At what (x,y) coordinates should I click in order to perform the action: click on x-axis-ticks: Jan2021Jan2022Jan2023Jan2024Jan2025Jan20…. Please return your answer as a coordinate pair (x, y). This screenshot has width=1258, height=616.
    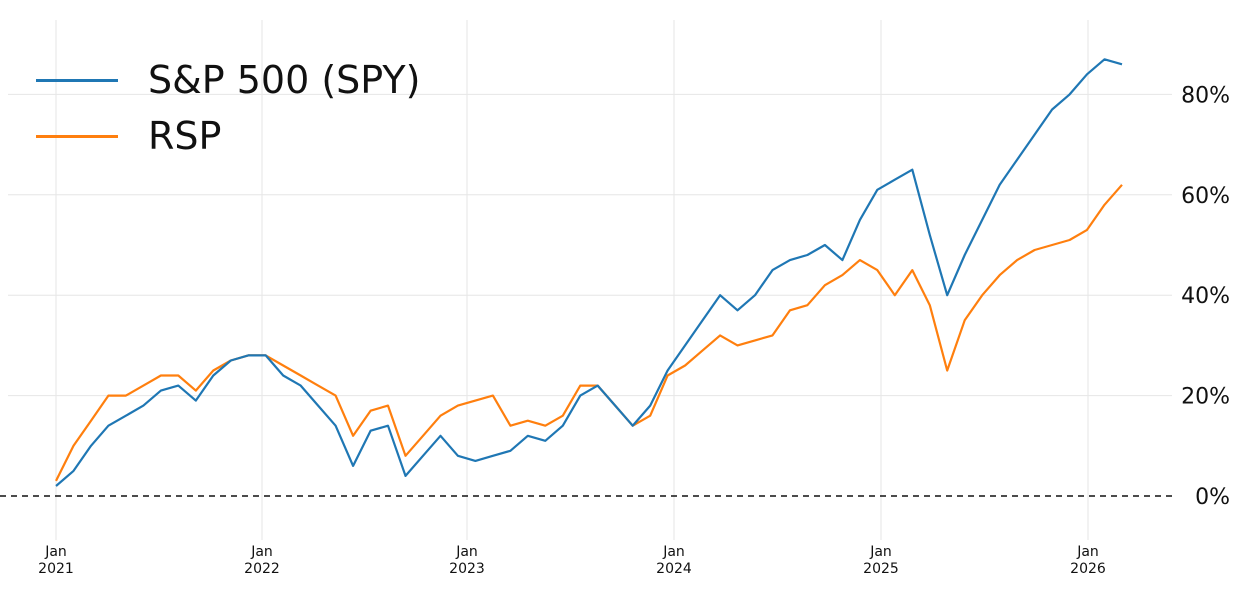
    Looking at the image, I should click on (572, 560).